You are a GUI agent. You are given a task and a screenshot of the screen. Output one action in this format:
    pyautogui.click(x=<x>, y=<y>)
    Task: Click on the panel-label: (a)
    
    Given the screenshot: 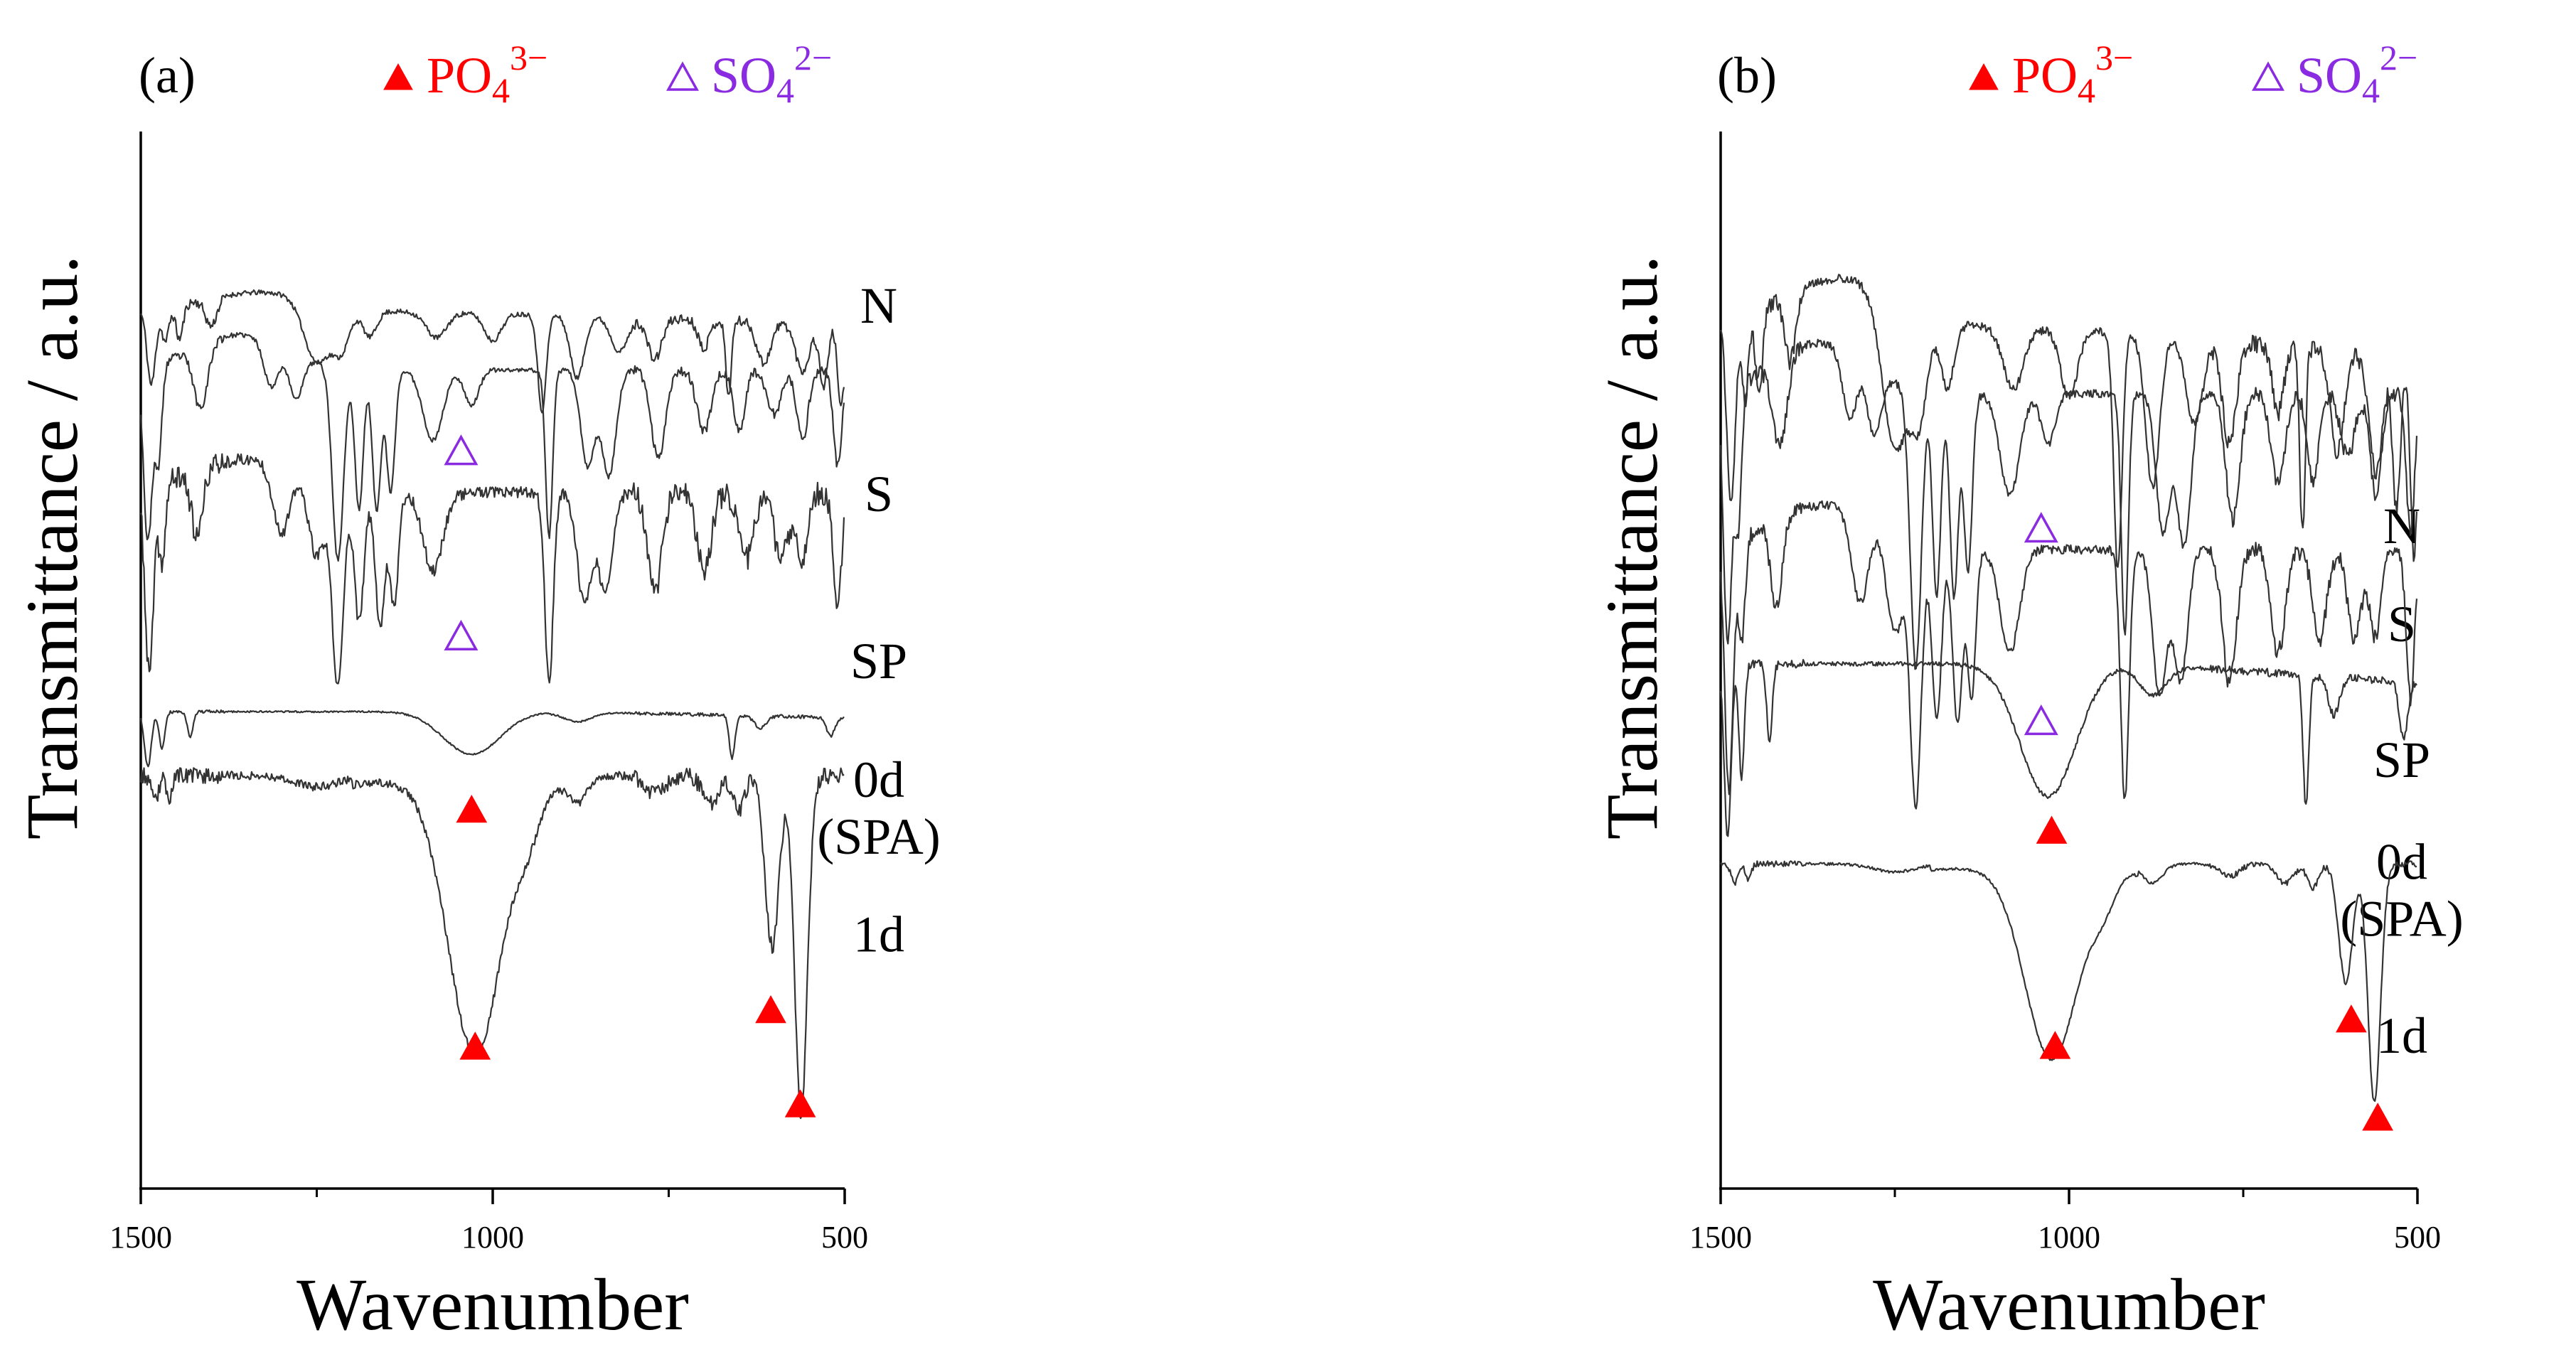 What is the action you would take?
    pyautogui.click(x=167, y=75)
    